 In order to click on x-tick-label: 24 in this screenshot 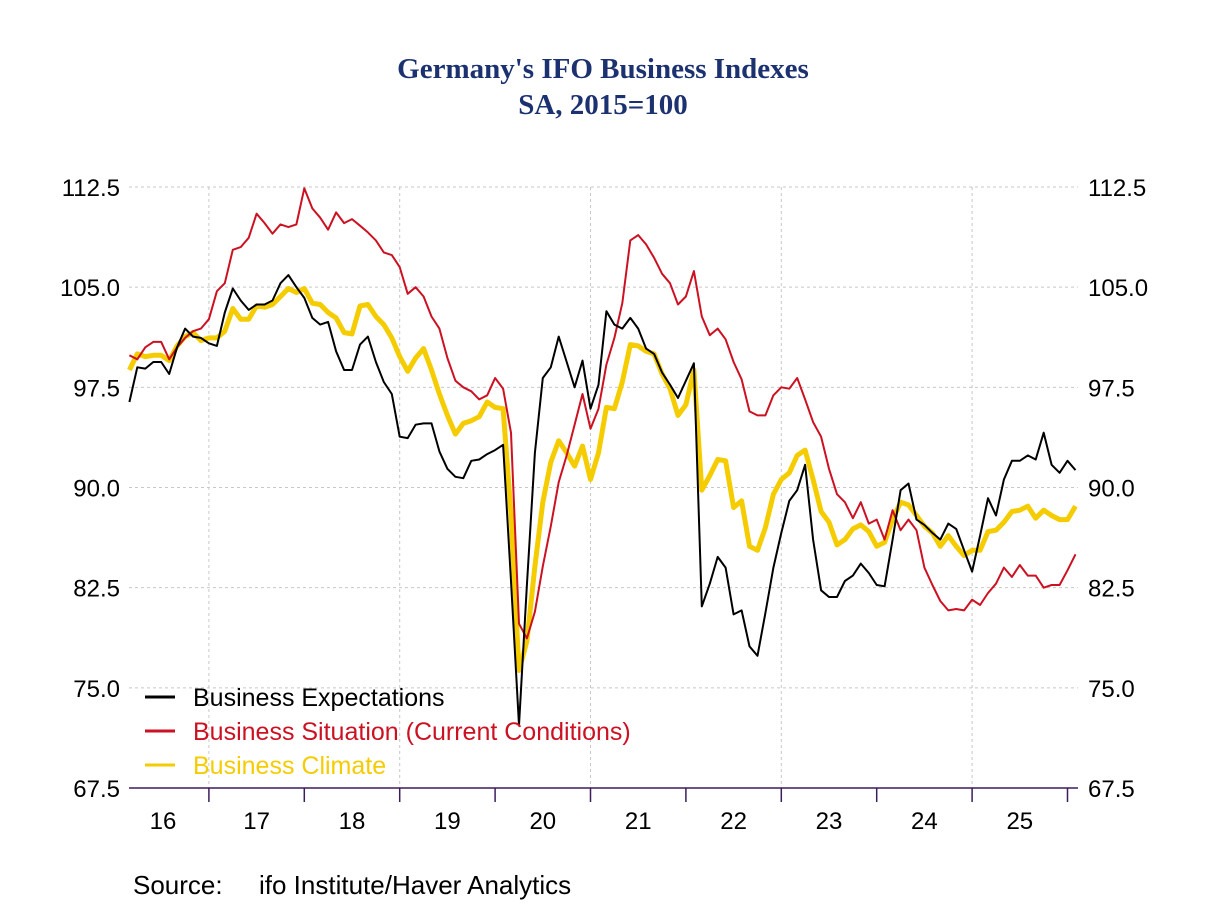, I will do `click(924, 821)`.